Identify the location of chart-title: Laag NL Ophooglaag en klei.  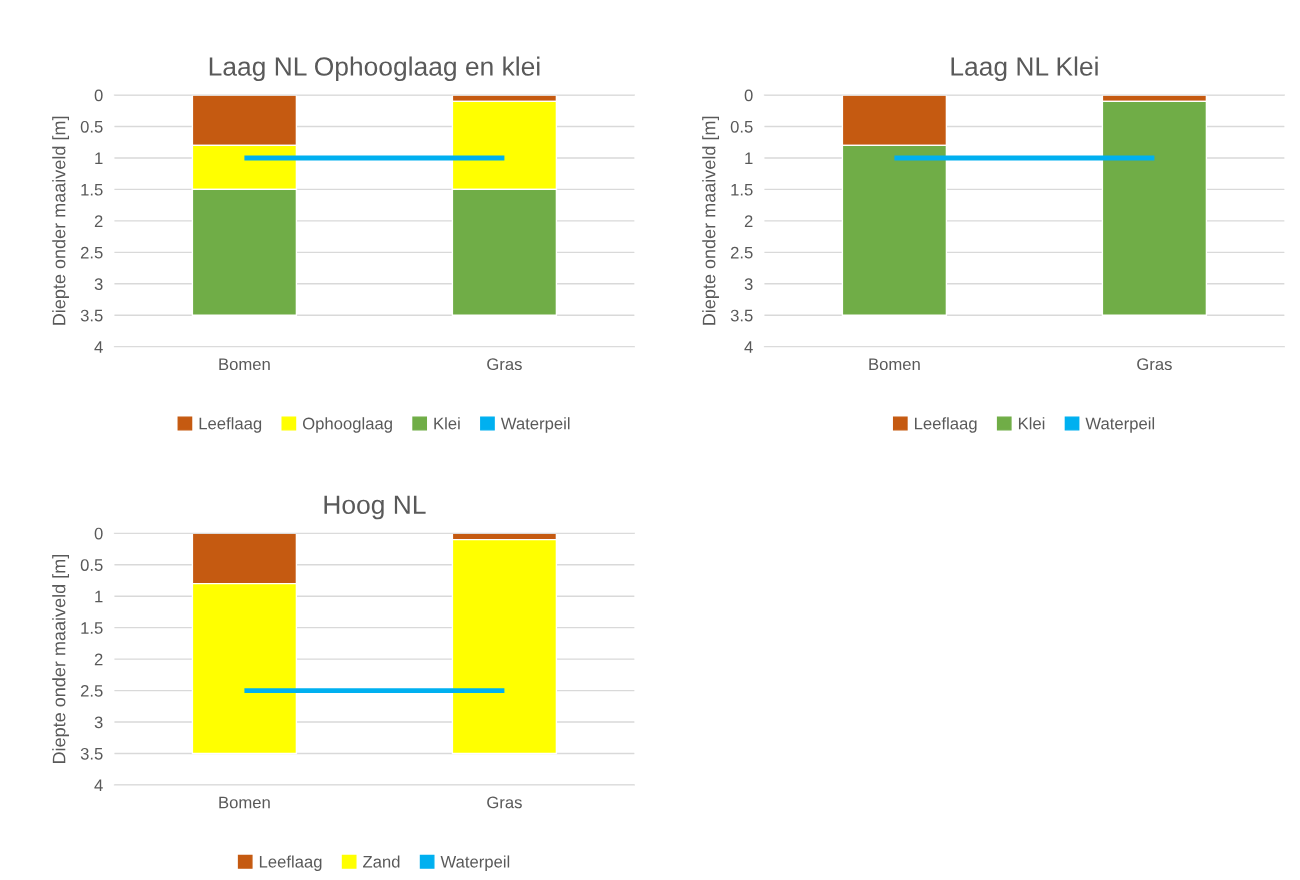
(374, 69).